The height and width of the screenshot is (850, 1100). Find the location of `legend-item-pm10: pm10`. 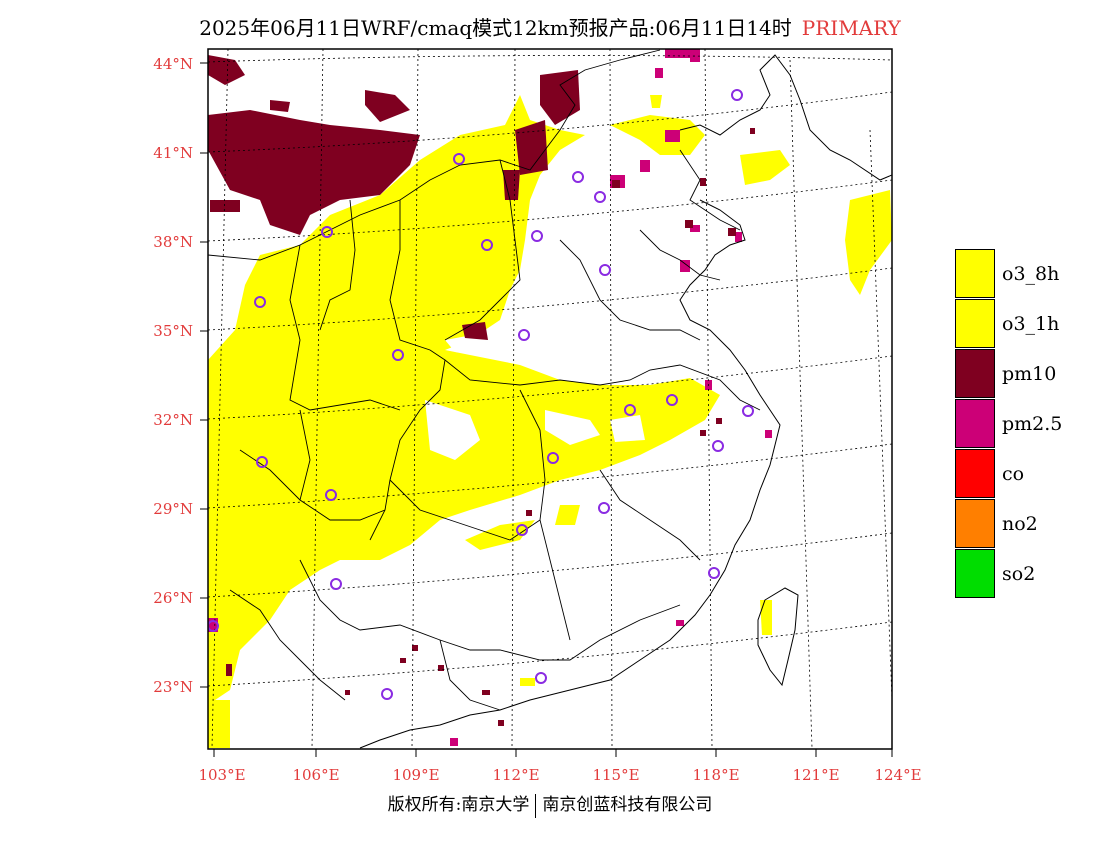

legend-item-pm10: pm10 is located at coordinates (1005, 374).